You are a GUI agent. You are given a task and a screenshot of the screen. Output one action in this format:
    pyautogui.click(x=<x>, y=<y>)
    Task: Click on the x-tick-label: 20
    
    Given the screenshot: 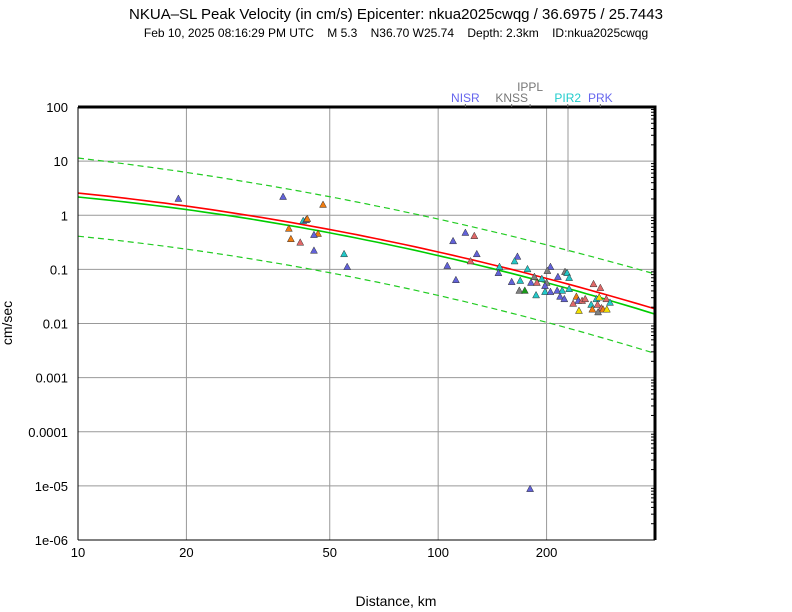 What is the action you would take?
    pyautogui.click(x=186, y=552)
    